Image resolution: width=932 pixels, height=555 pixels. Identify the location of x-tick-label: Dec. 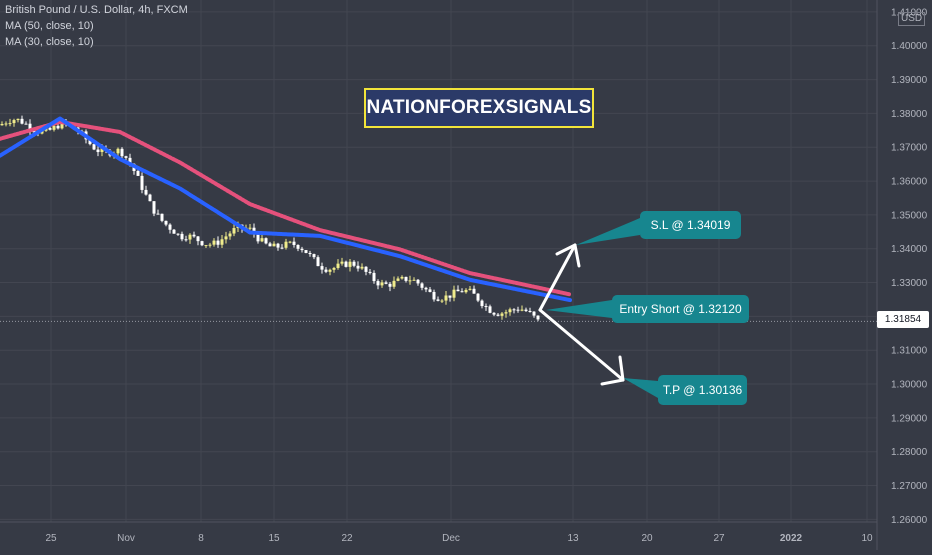
(451, 538).